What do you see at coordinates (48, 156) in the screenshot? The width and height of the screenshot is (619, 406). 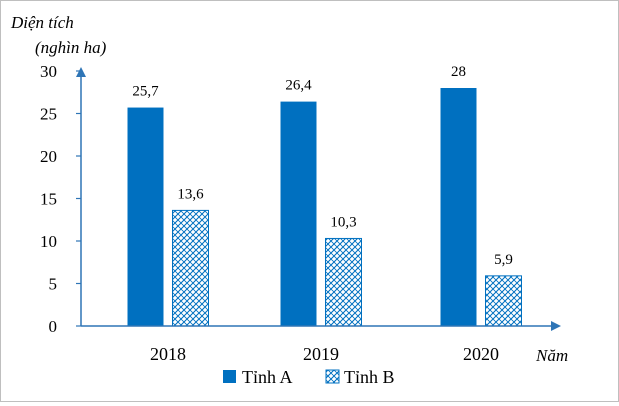 I see `y-tick-label: 20` at bounding box center [48, 156].